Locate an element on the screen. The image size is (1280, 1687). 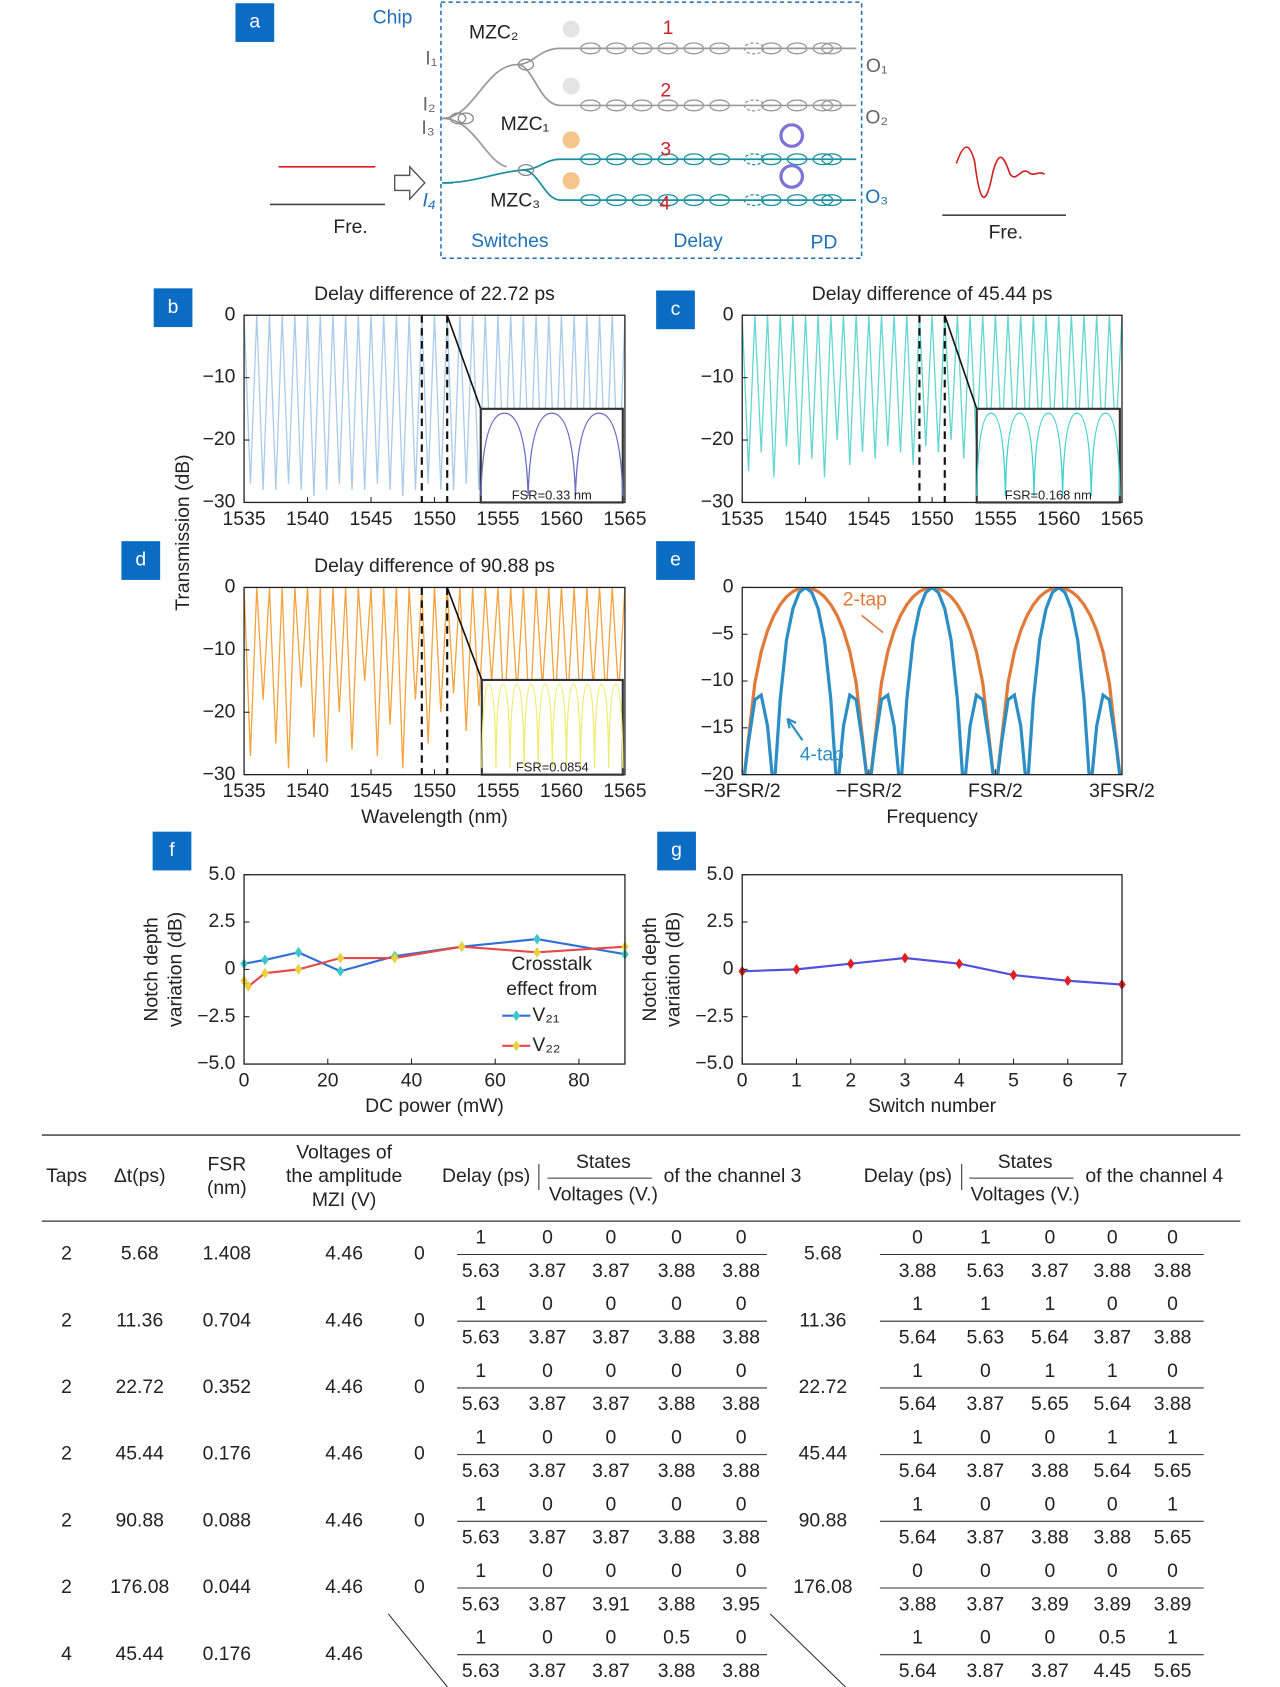
panel-badge is located at coordinates (676, 851).